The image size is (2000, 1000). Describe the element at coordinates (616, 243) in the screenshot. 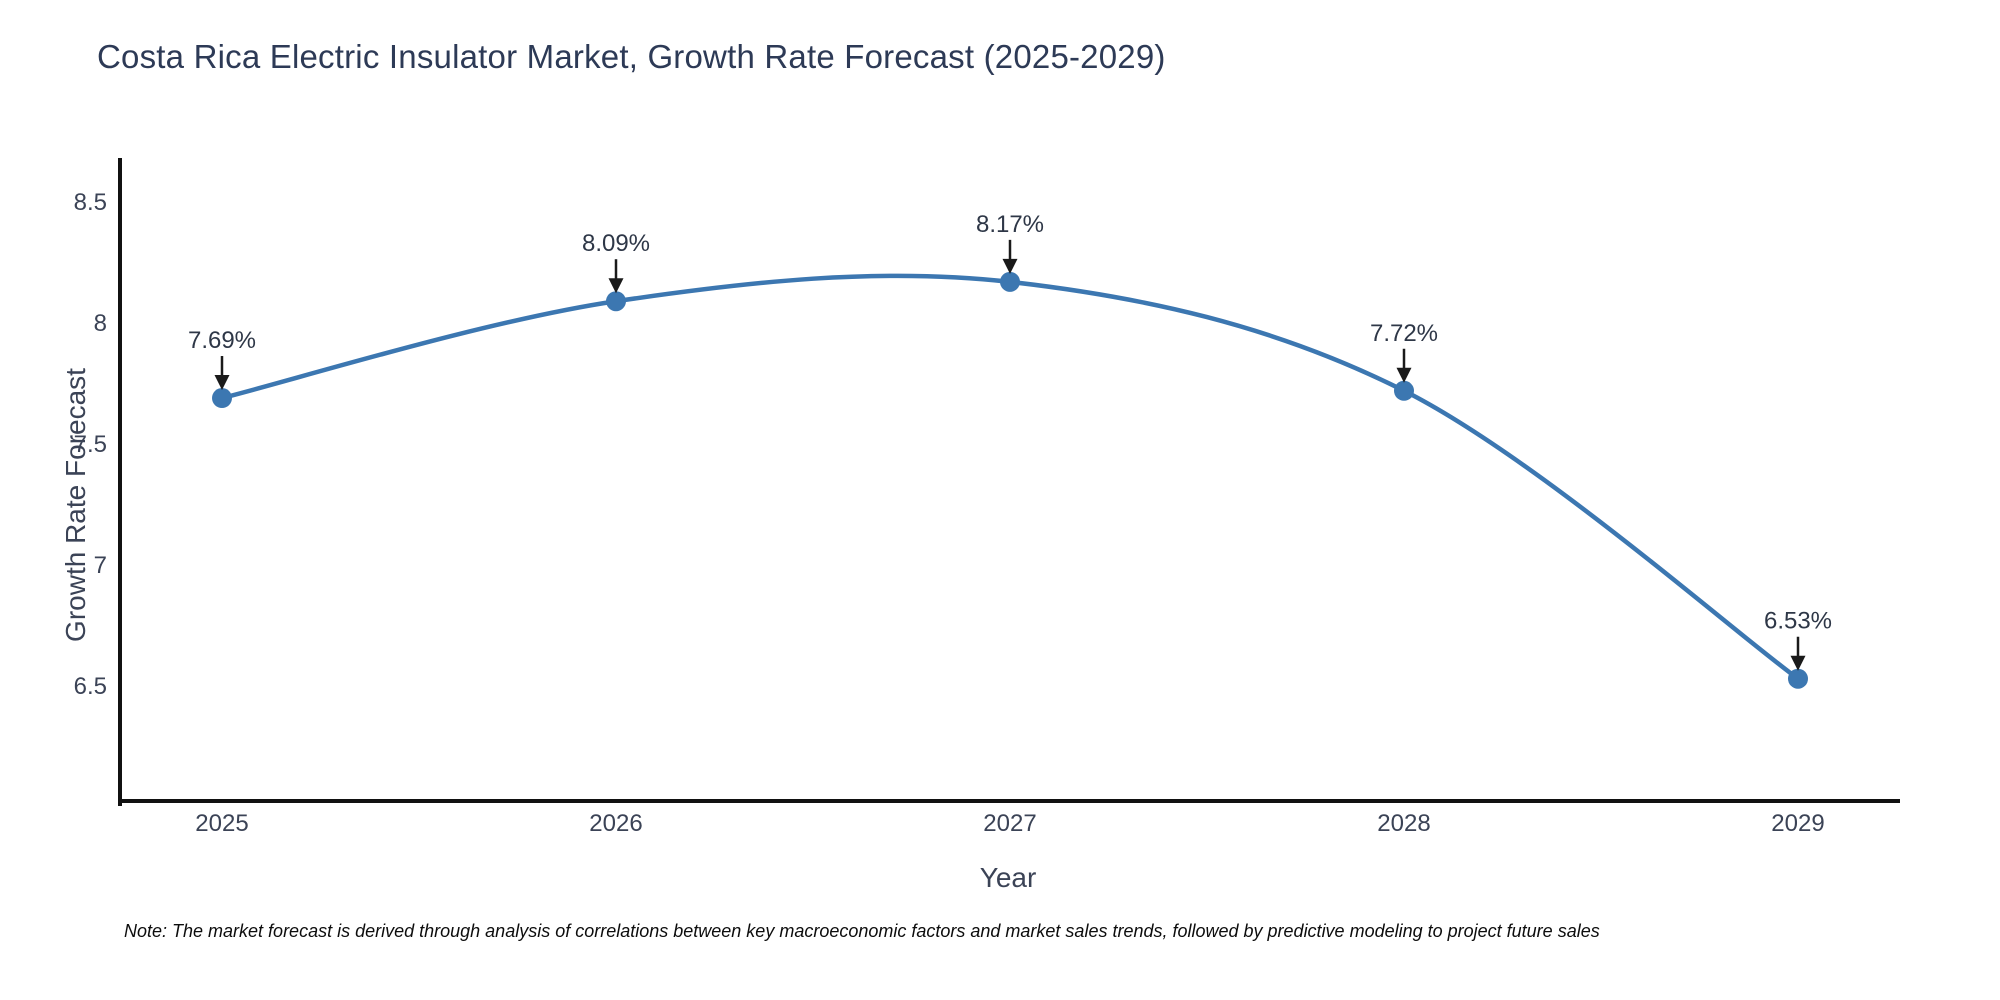

I see `annotation-label: 8.09%` at that location.